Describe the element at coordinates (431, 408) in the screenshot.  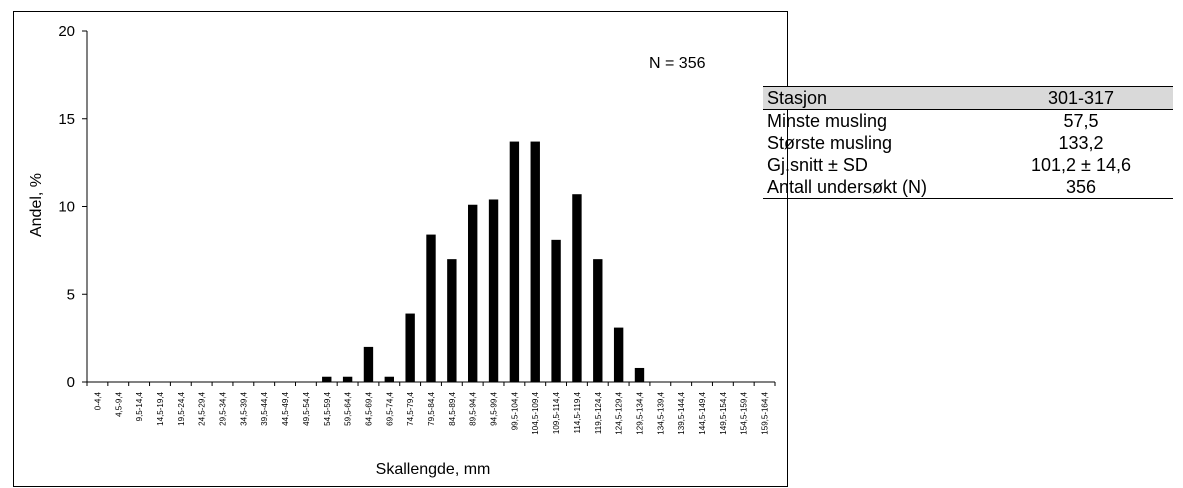
I see `x-tick-label: 79,5-84,4` at that location.